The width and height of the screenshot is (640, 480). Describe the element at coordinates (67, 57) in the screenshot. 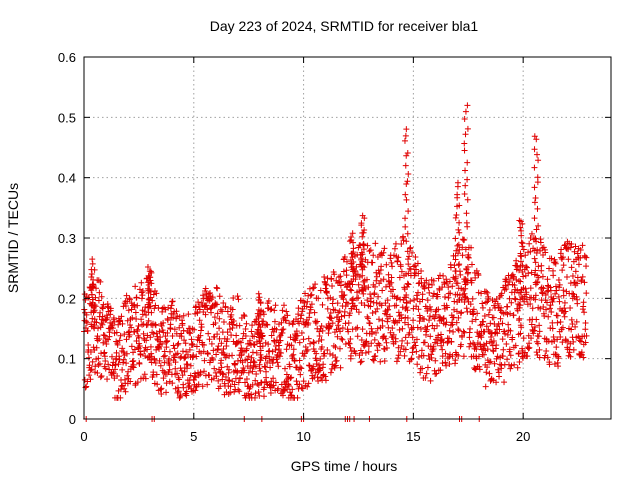

I see `y-tick-label: 0.6` at that location.